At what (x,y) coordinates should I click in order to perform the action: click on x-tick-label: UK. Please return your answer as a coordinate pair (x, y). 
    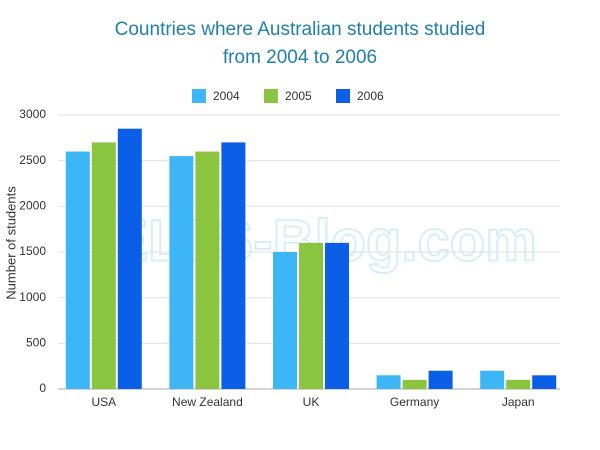
    Looking at the image, I should click on (311, 402).